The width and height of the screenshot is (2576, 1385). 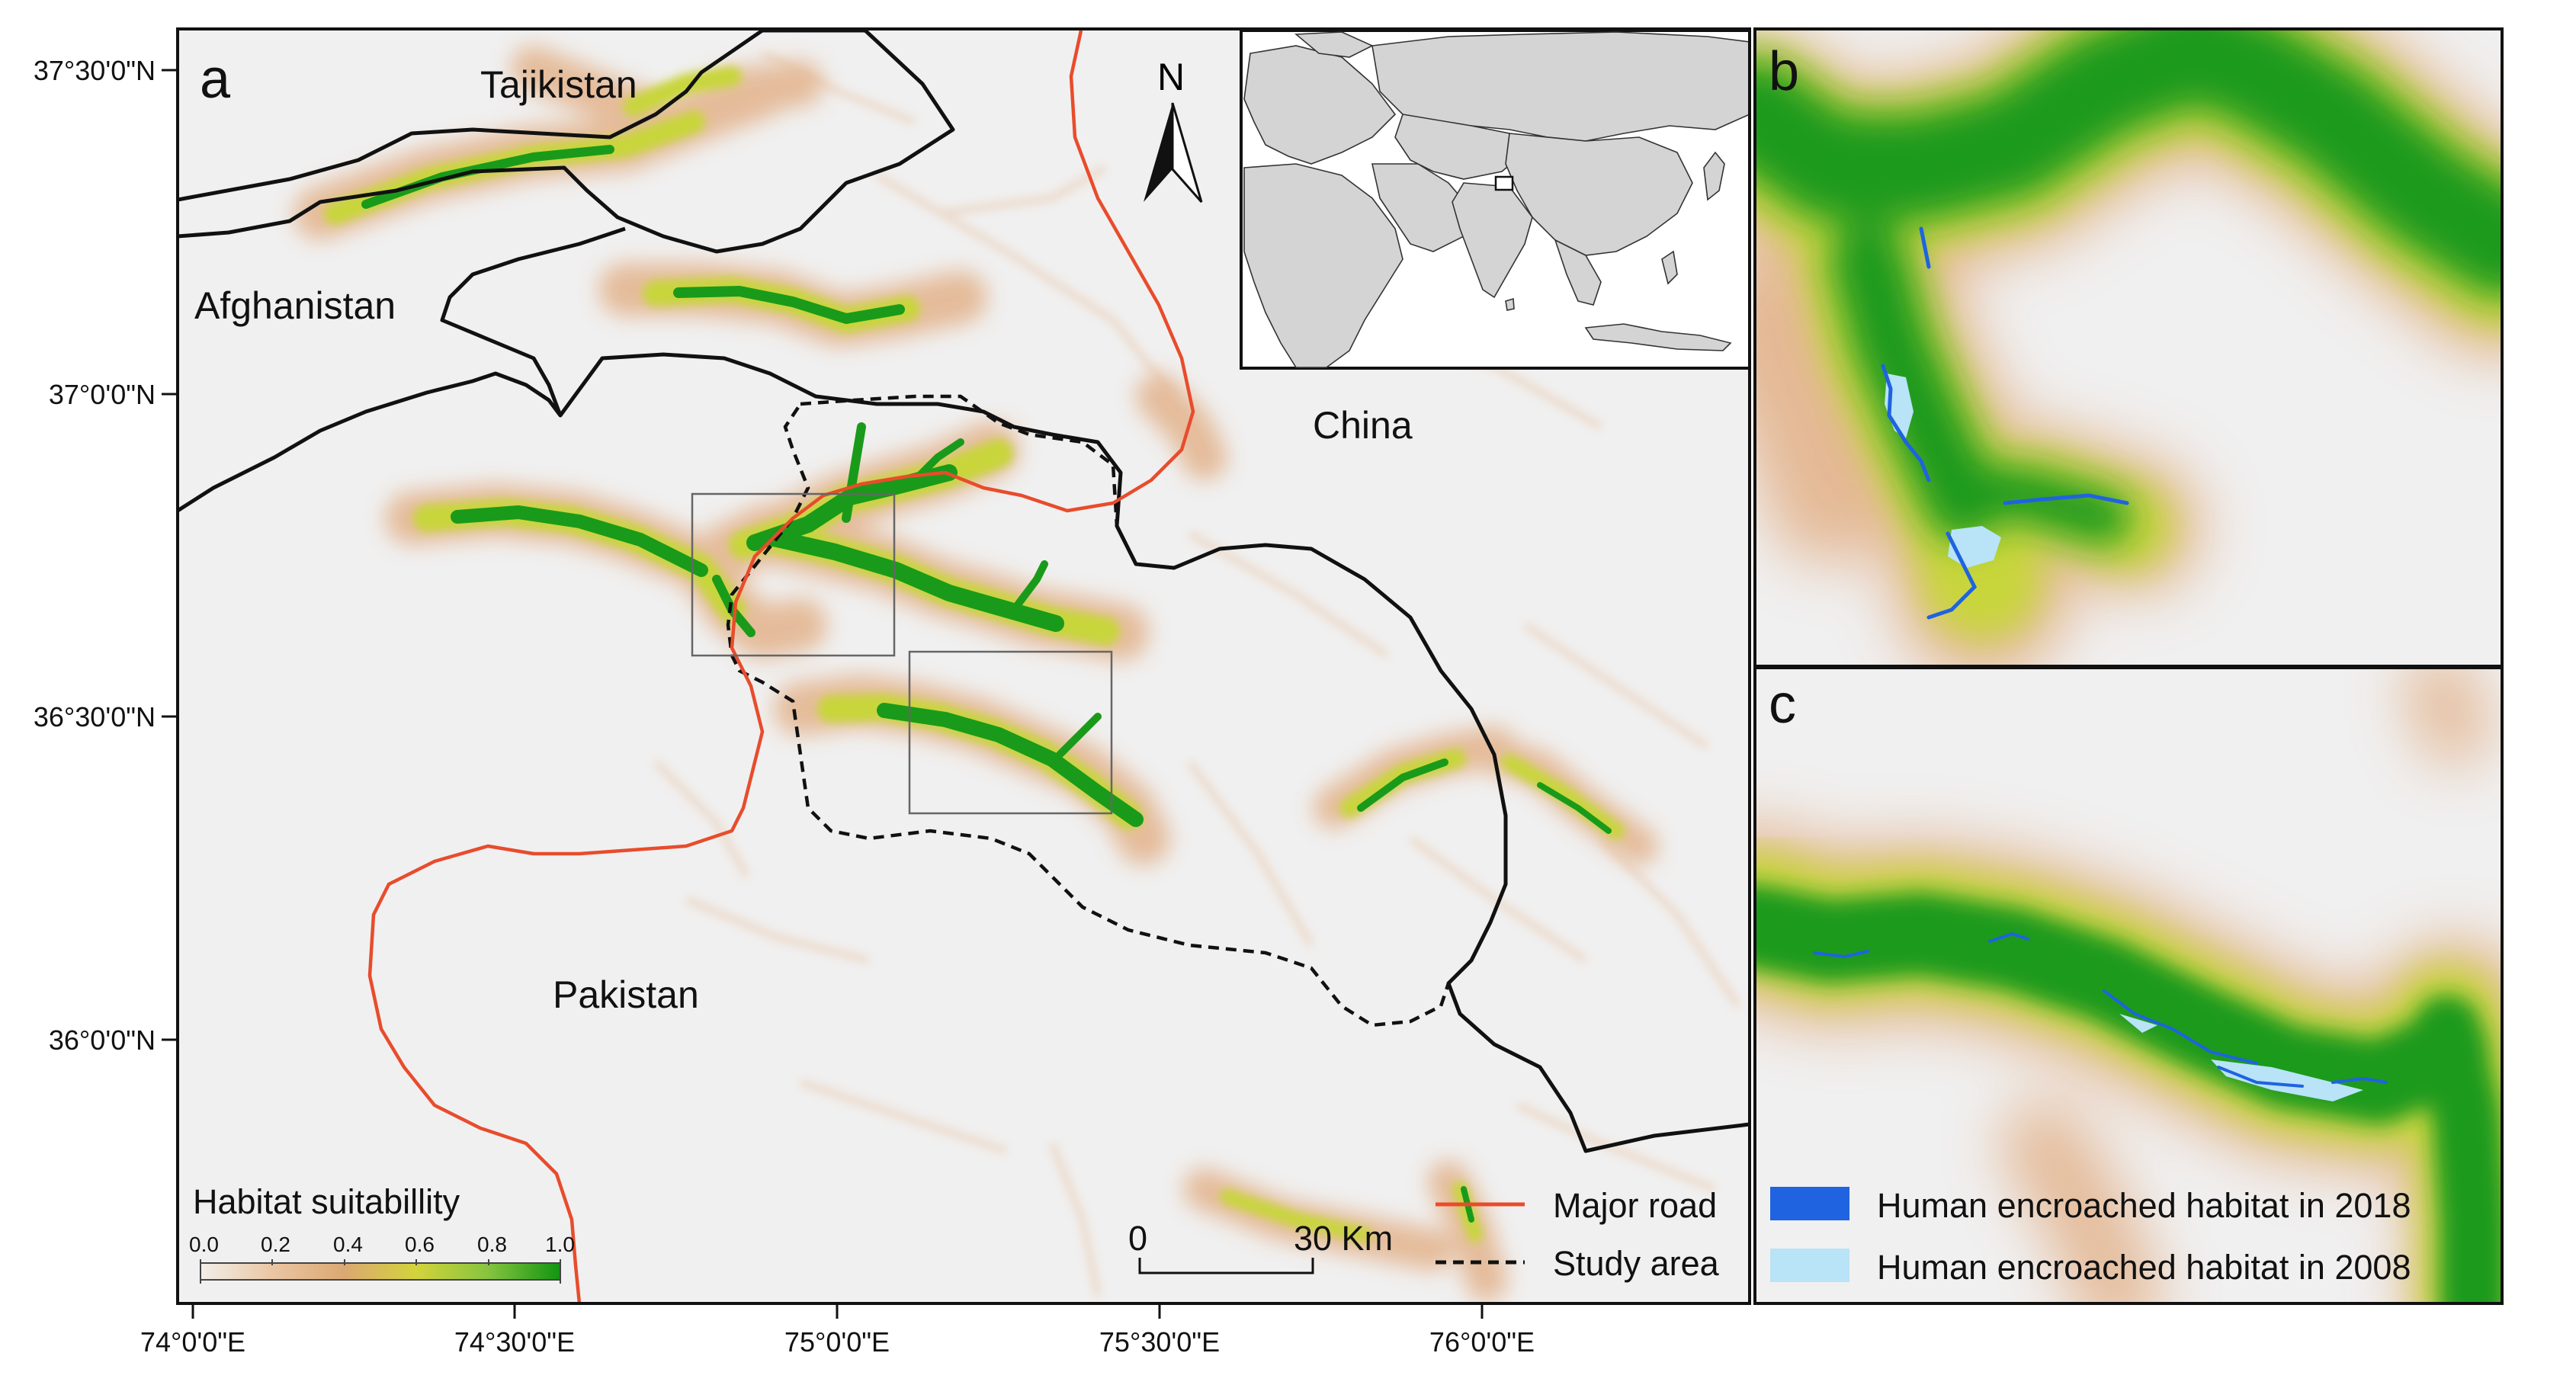 What do you see at coordinates (558, 85) in the screenshot?
I see `label-tajikistan: Tajikistan` at bounding box center [558, 85].